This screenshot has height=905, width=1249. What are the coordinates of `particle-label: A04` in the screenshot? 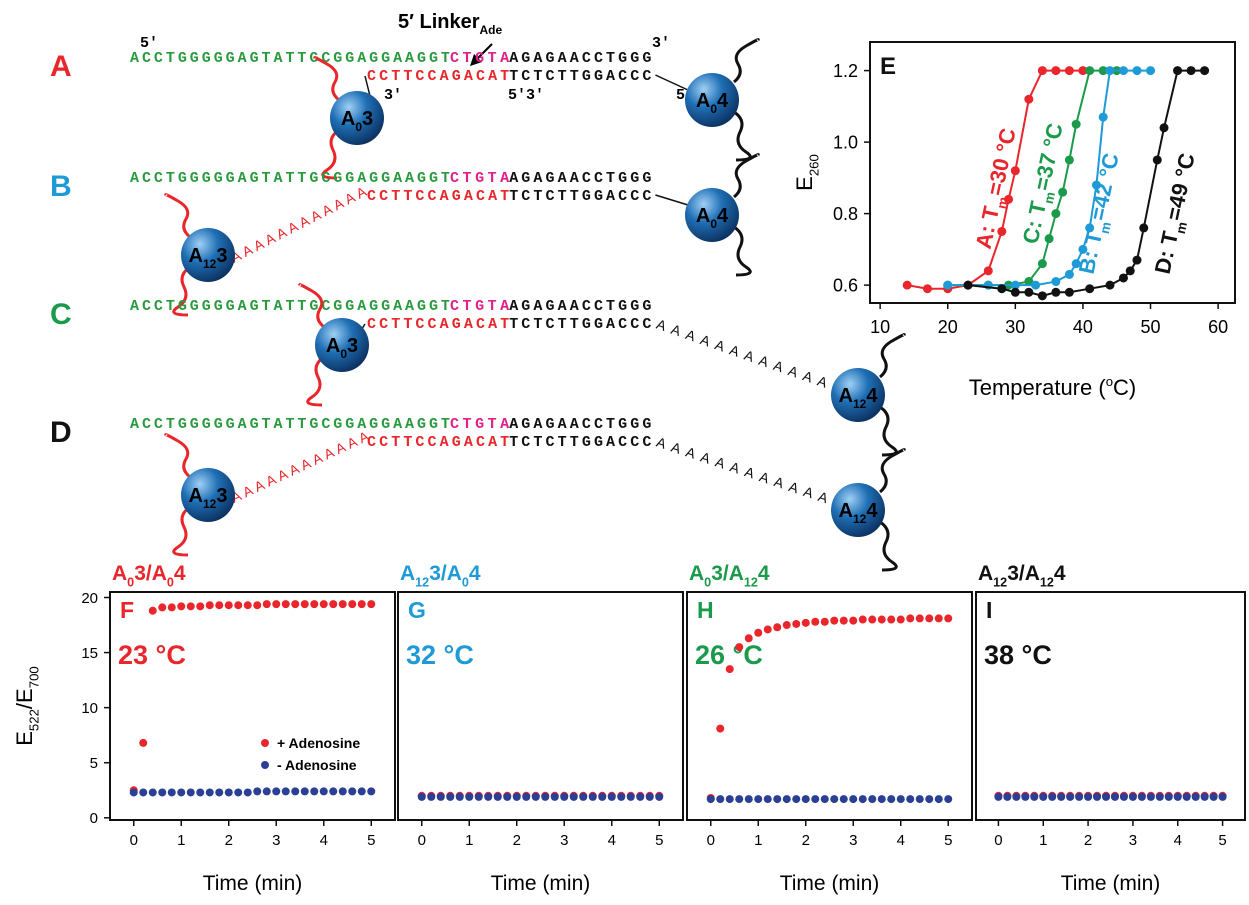 It's located at (712, 218).